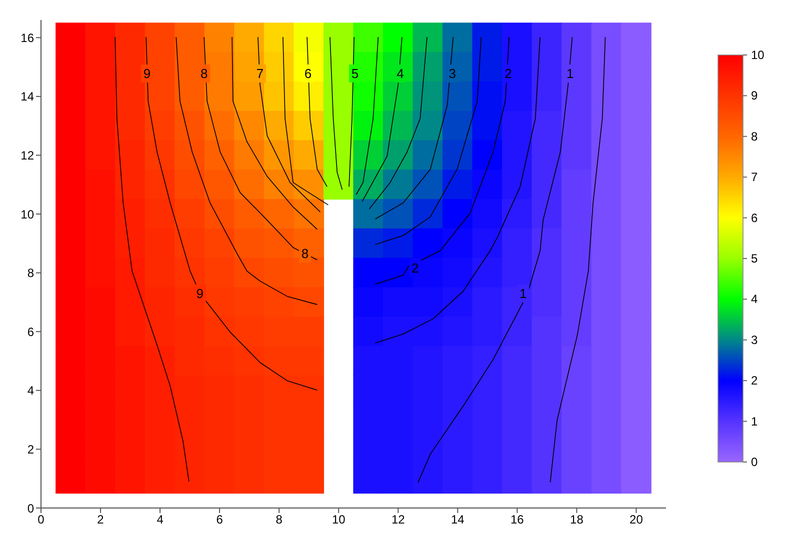 Image resolution: width=800 pixels, height=533 pixels. Describe the element at coordinates (754, 421) in the screenshot. I see `color-bar-label: 1` at that location.